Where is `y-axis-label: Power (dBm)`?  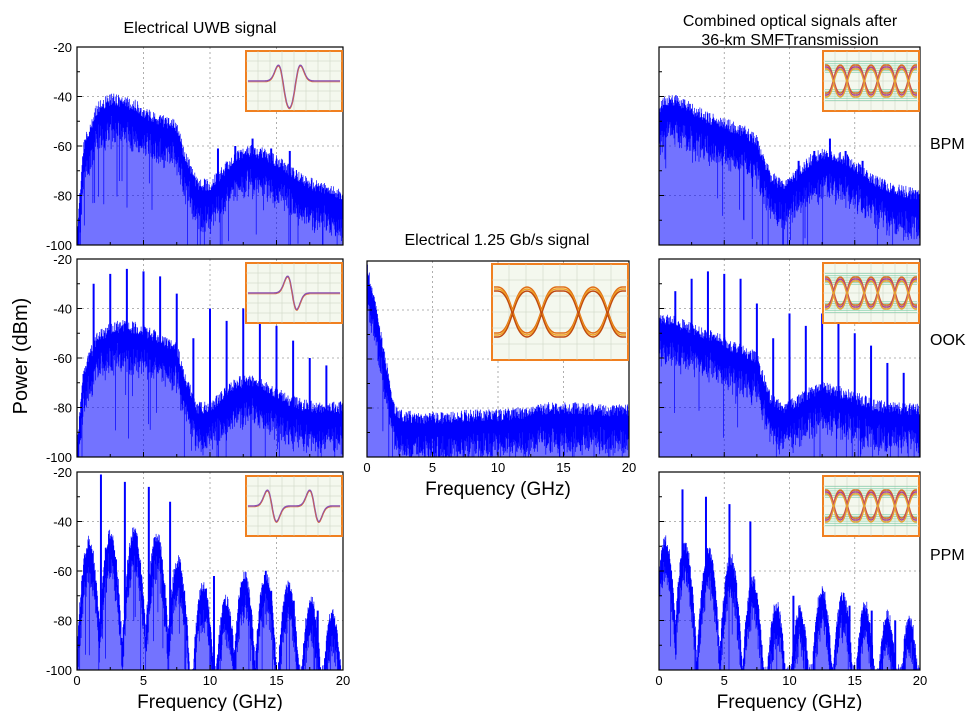
y-axis-label: Power (dBm) is located at coordinates (21, 356).